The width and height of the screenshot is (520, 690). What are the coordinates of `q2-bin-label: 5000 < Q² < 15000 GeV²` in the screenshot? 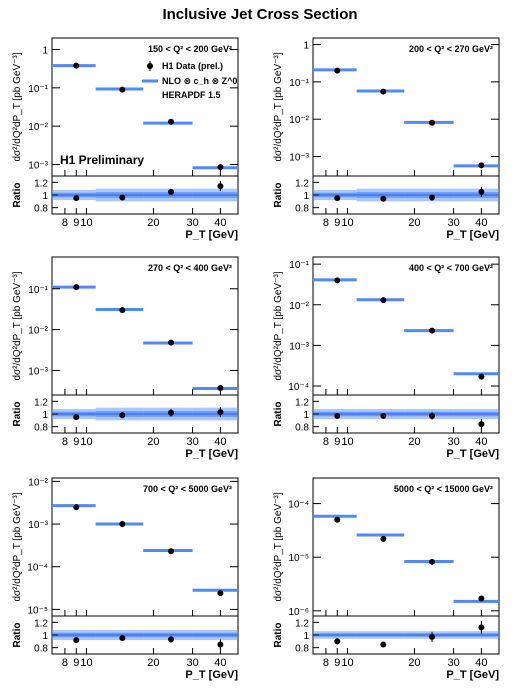 It's located at (443, 489).